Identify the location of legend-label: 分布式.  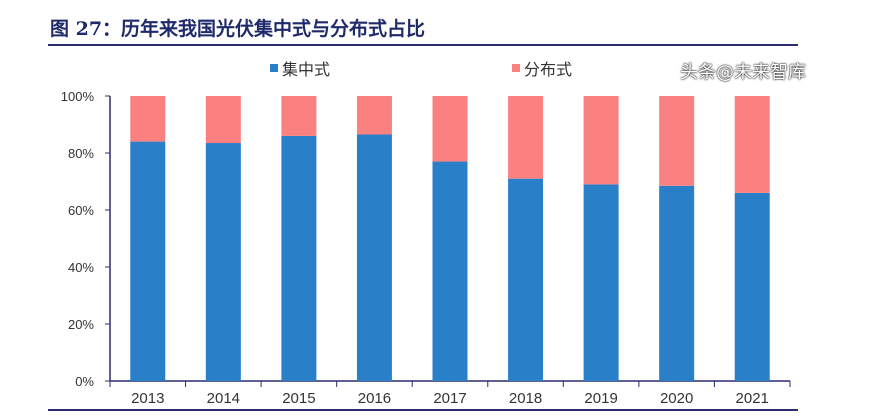
(548, 69).